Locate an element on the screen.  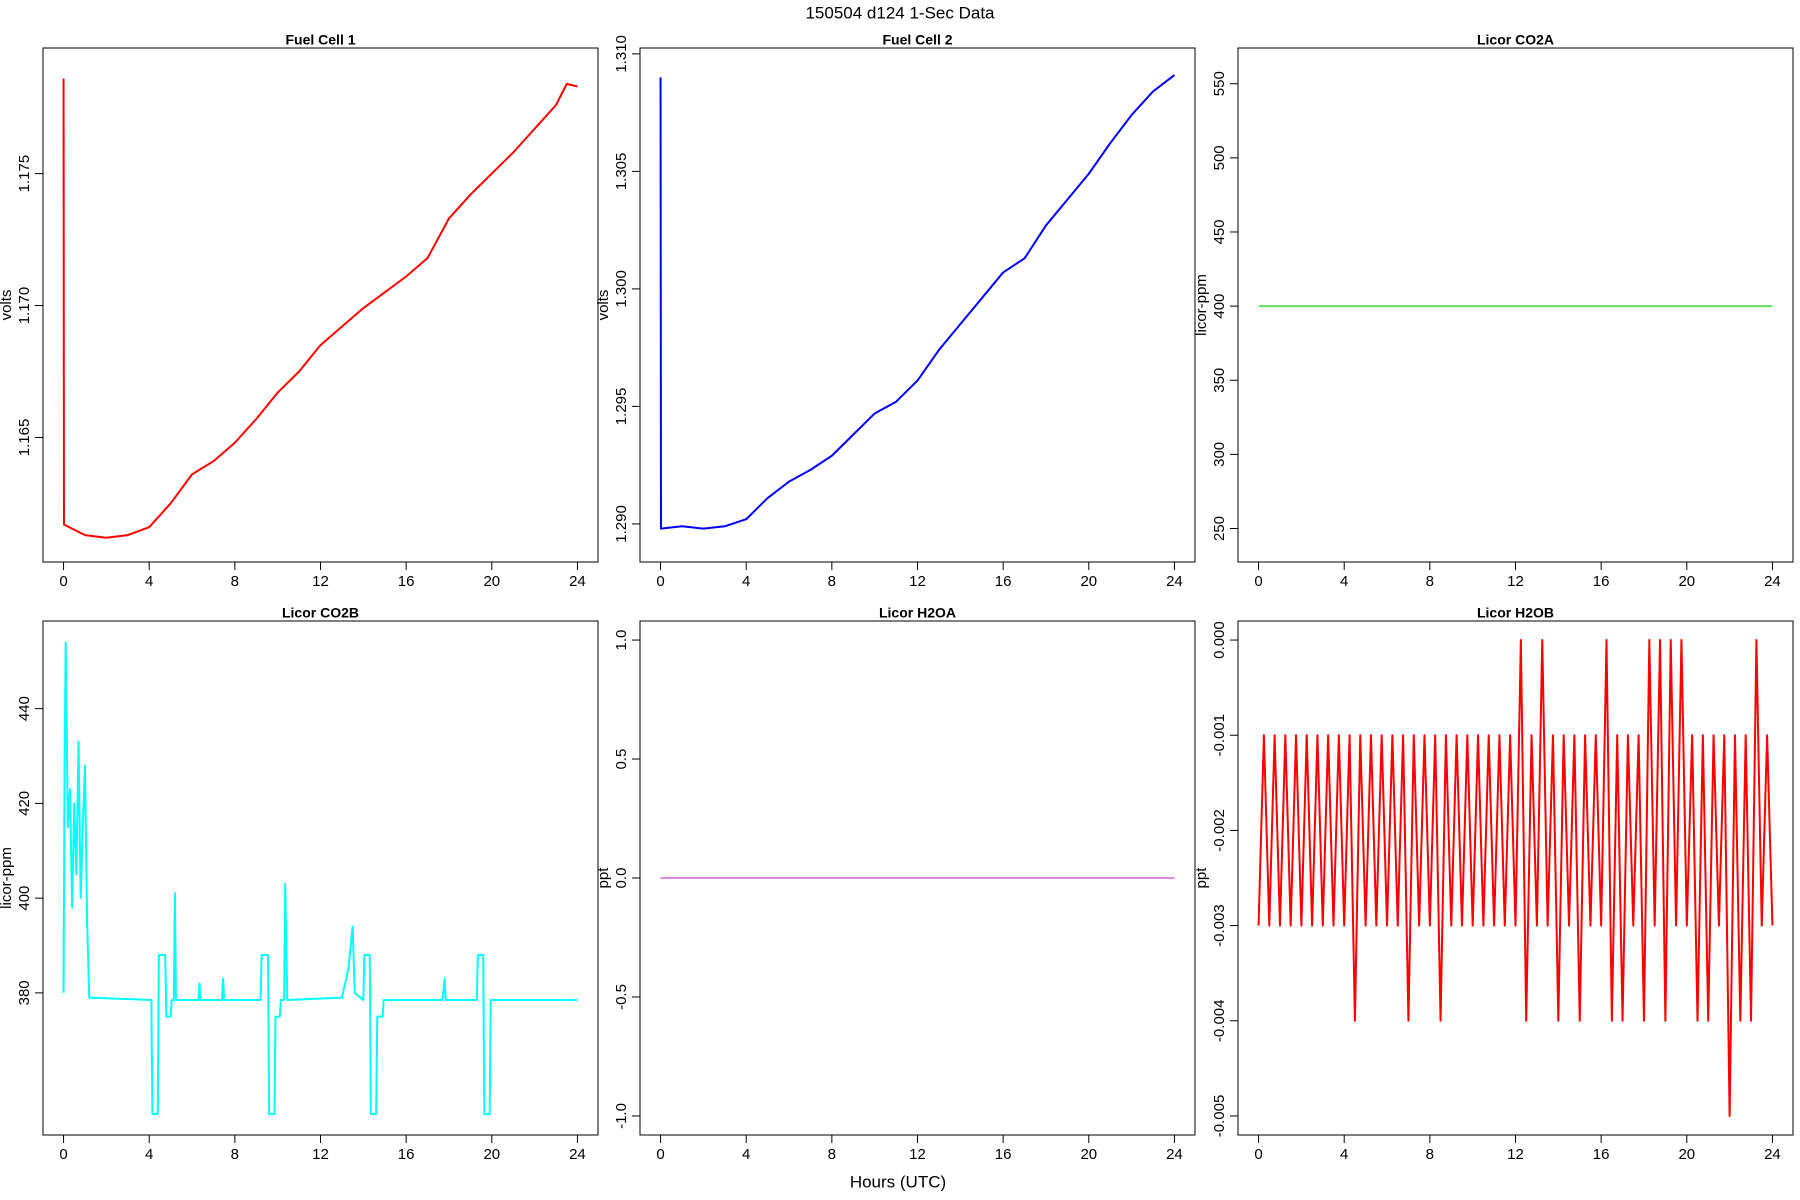
panel-title: Fuel Cell 1 is located at coordinates (320, 40).